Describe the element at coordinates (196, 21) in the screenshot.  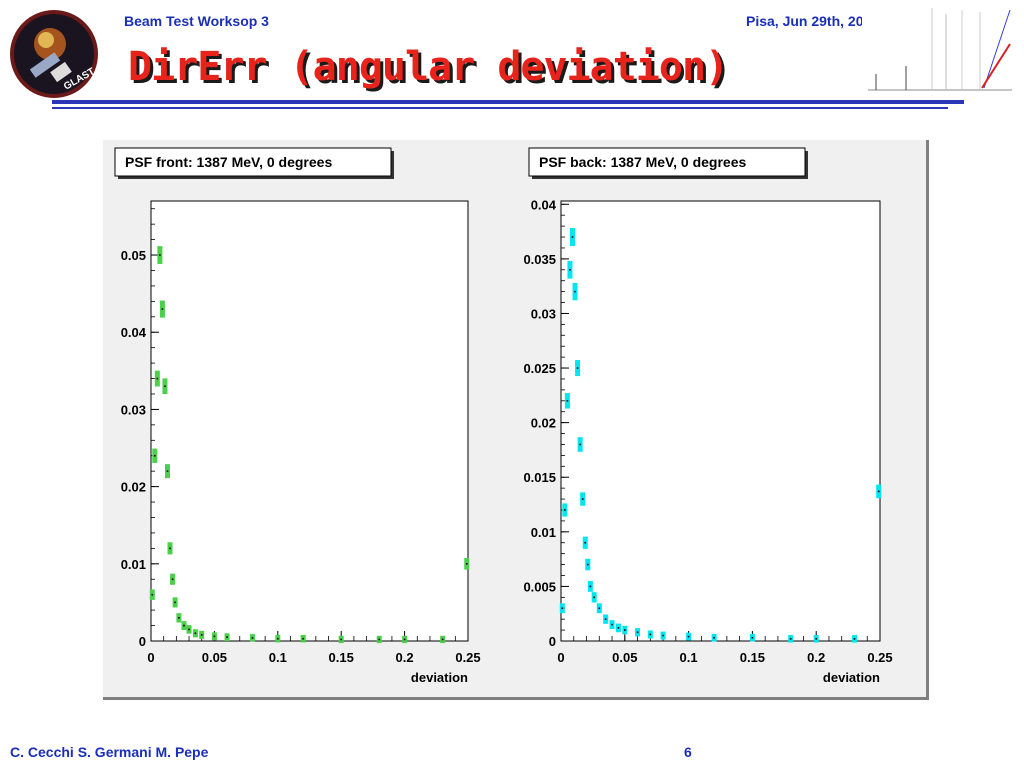
I see `header-event: Beam Test Worksop 3` at that location.